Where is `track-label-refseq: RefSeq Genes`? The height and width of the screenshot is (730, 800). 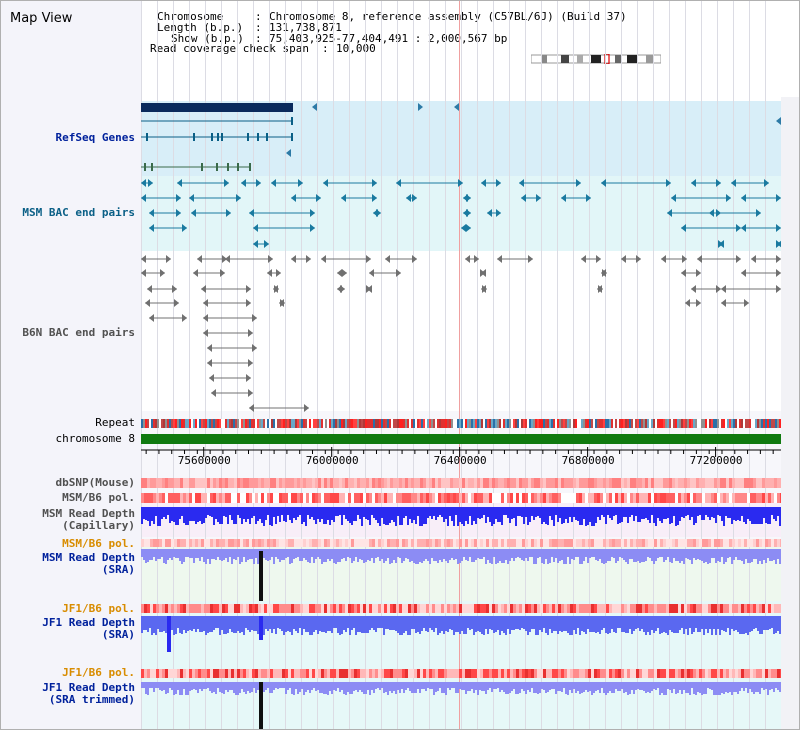 track-label-refseq: RefSeq Genes is located at coordinates (68, 138).